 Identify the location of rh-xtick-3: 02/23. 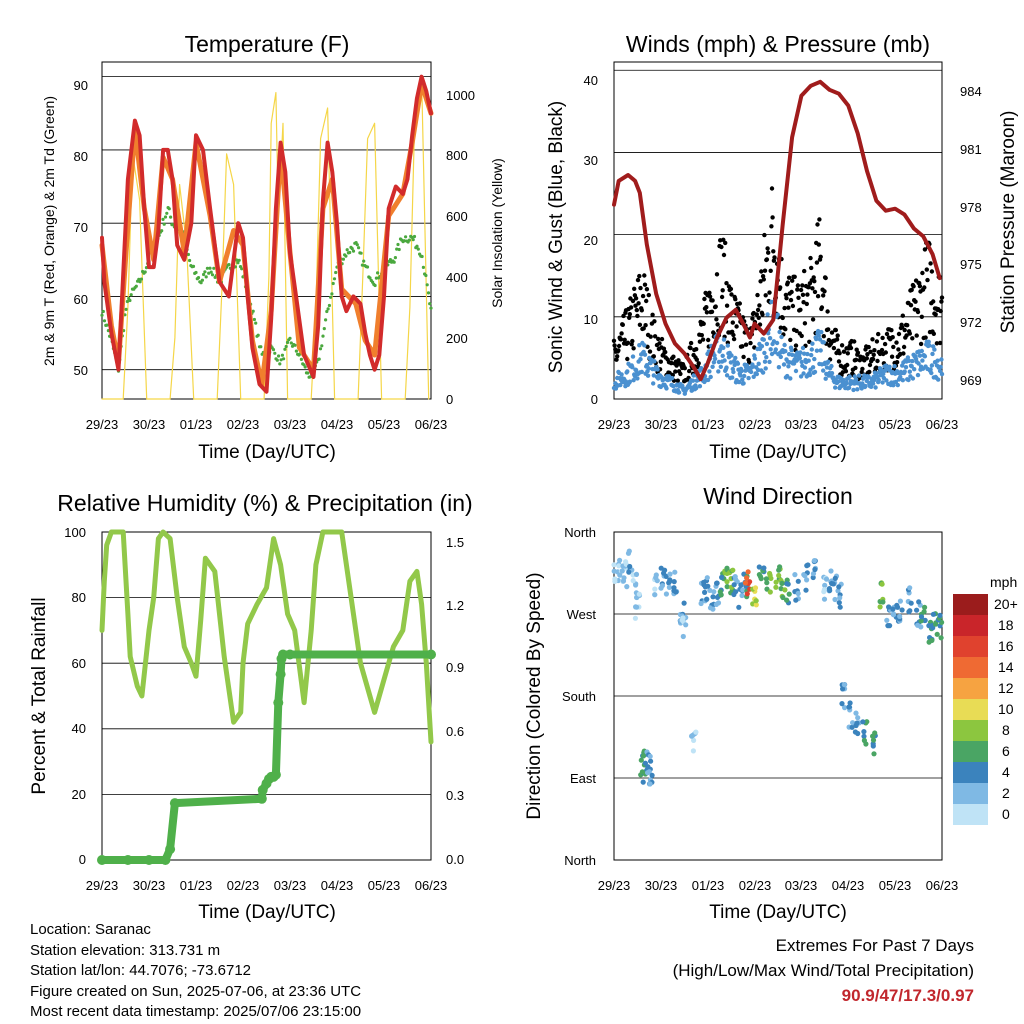
(243, 885).